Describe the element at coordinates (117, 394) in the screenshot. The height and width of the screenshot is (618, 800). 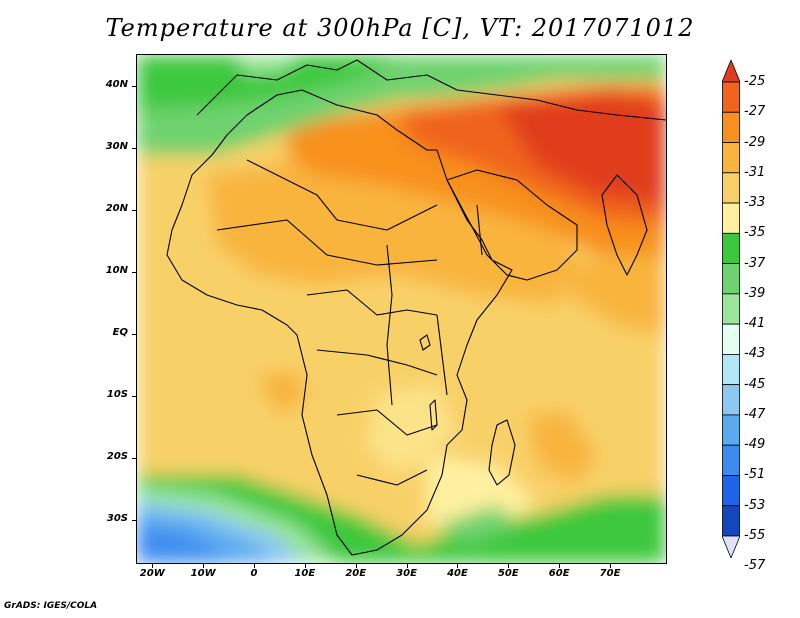
I see `lat-label: 10S` at that location.